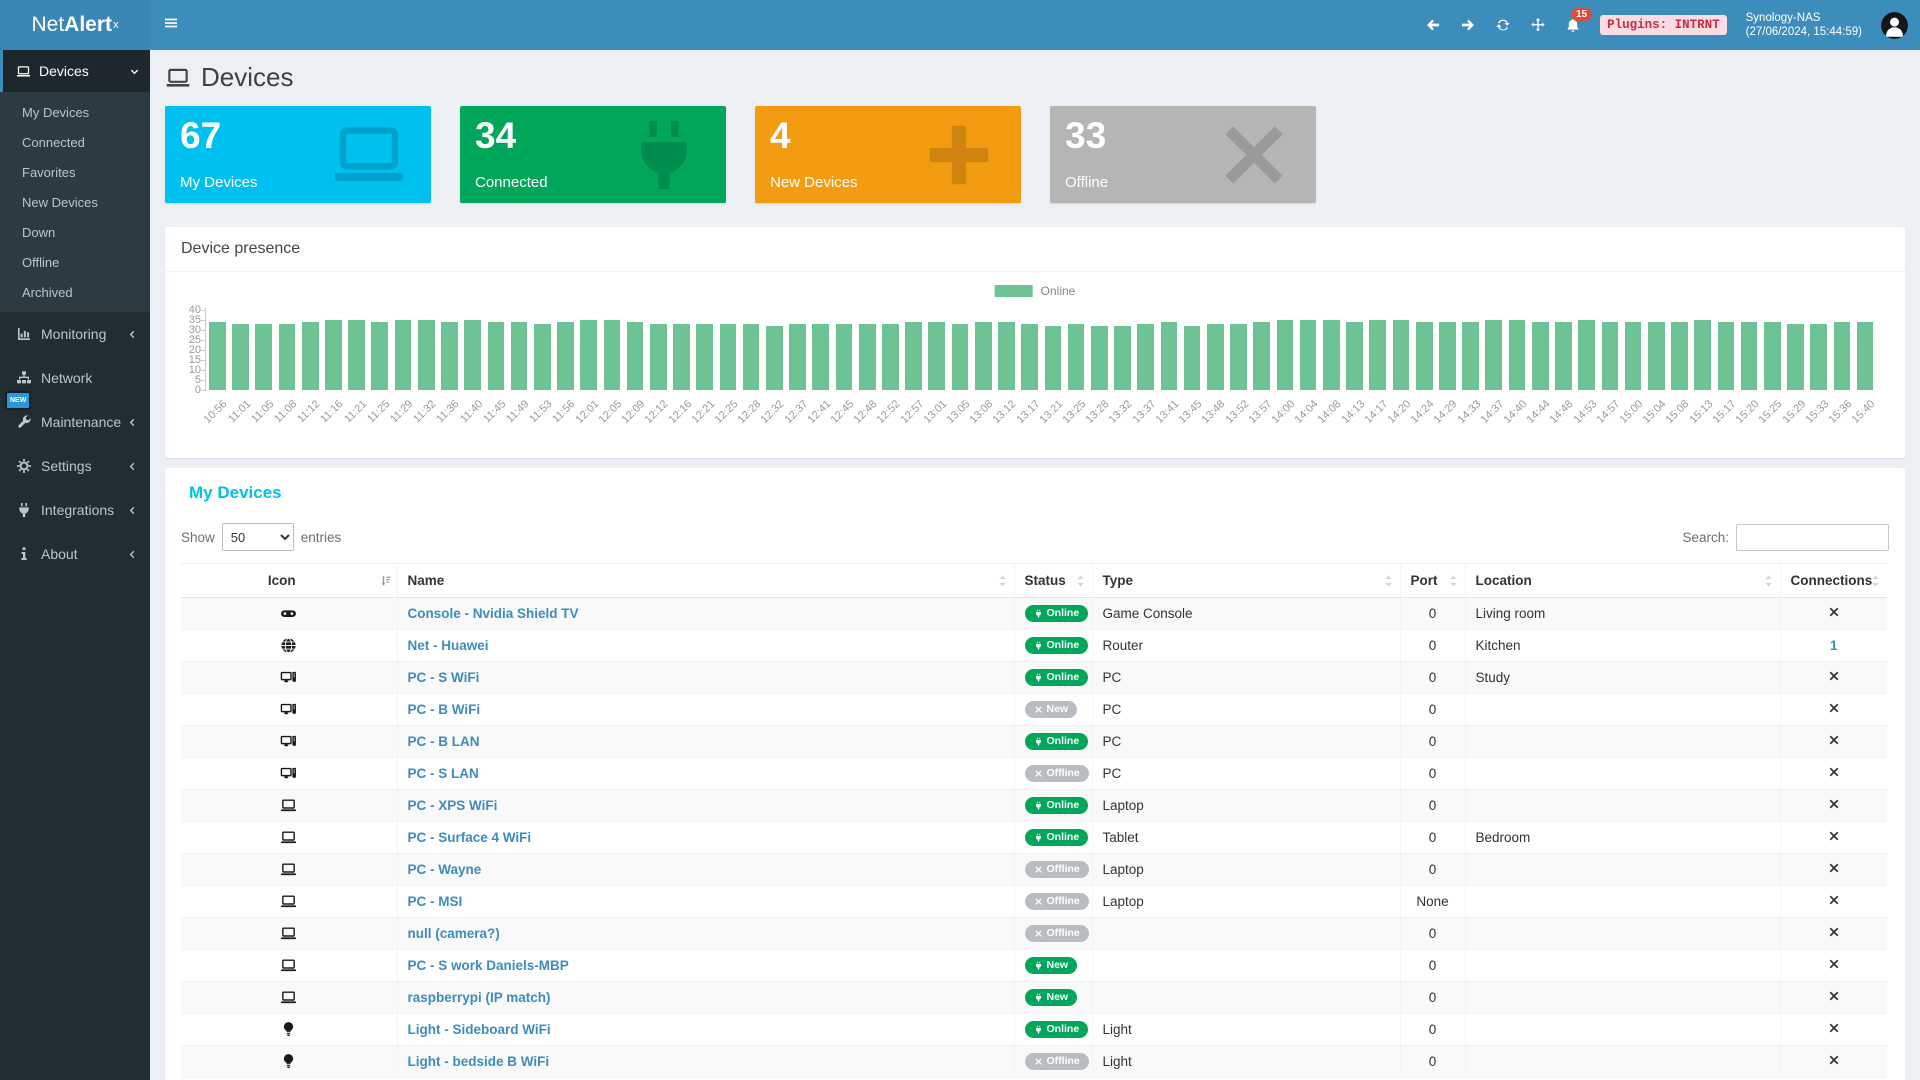 This screenshot has height=1080, width=1920. I want to click on x-axis-tick-label: 14:40, so click(1515, 412).